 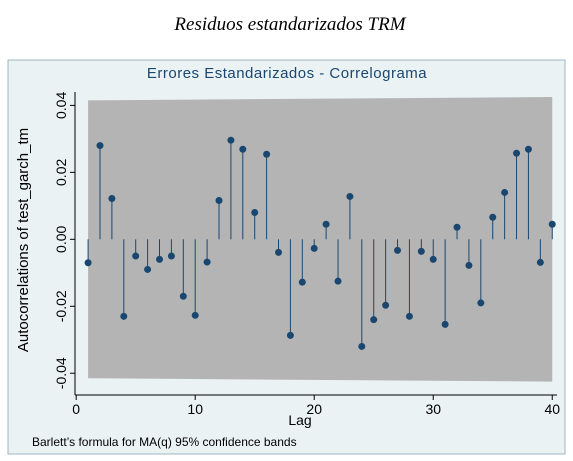 What do you see at coordinates (287, 73) in the screenshot?
I see `chart-title: Errores Estandarizados - Correlograma` at bounding box center [287, 73].